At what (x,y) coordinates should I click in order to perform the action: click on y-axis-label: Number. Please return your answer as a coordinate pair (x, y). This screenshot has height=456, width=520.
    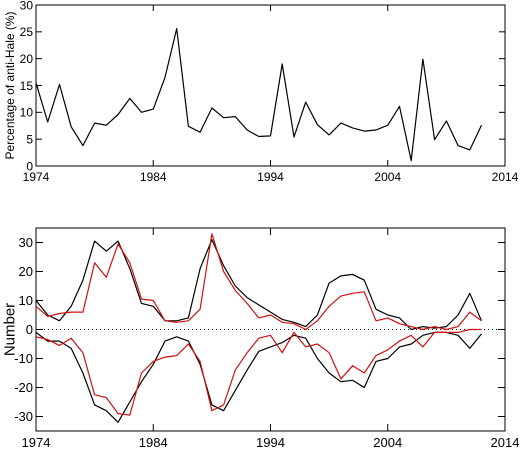
    Looking at the image, I should click on (10, 329).